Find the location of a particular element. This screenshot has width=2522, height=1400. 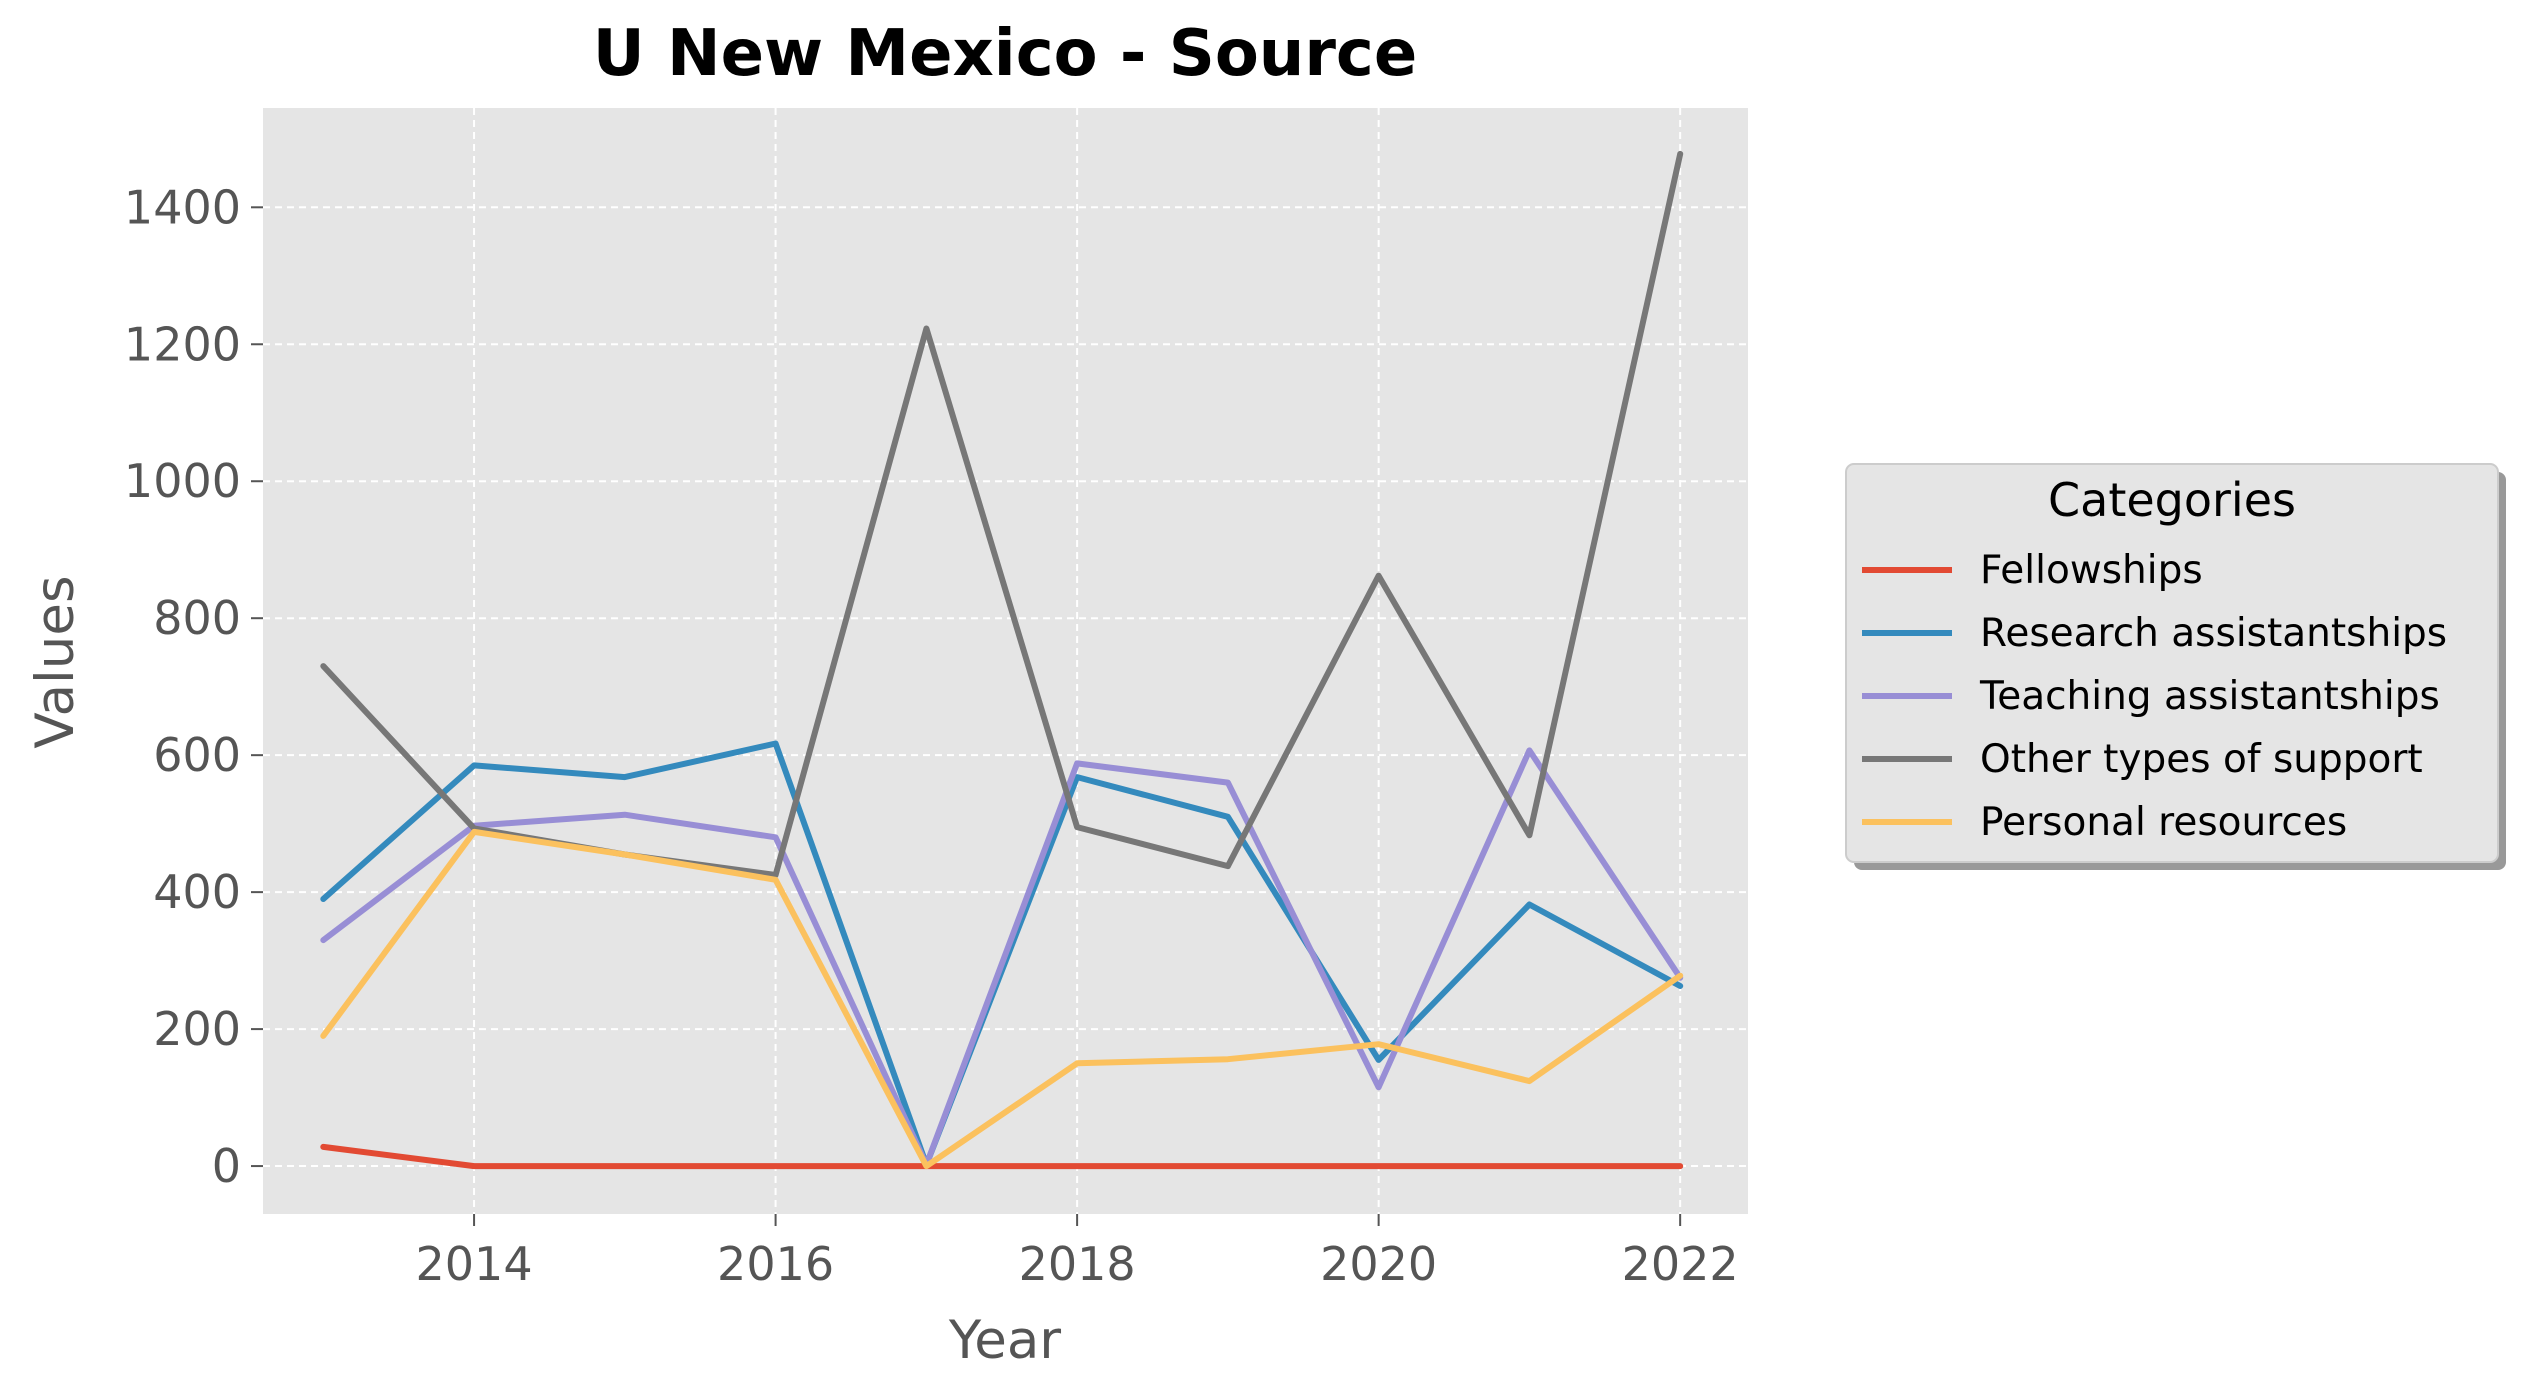

legend-label: Research assistantships is located at coordinates (2213, 633).